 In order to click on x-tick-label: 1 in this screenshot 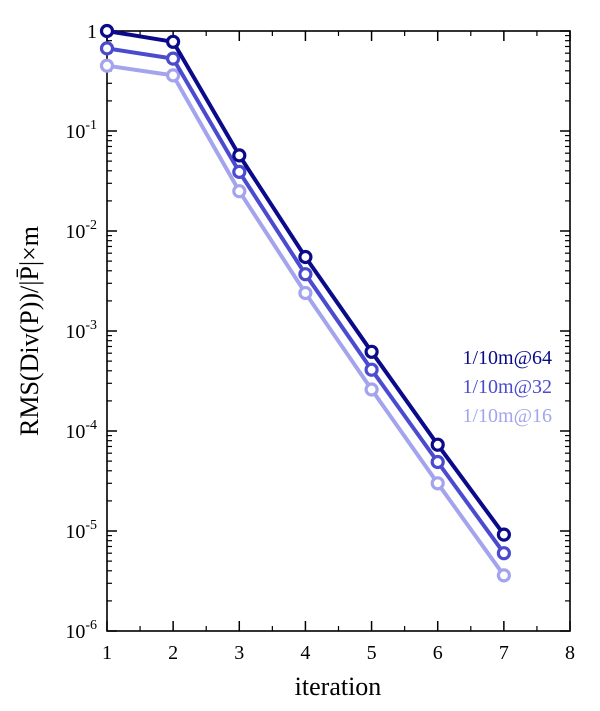, I will do `click(107, 653)`.